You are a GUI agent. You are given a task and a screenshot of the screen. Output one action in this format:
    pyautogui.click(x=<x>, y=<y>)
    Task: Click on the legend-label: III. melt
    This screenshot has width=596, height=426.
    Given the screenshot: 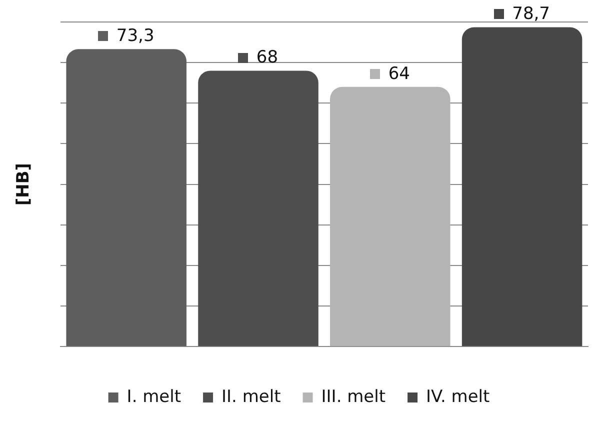 What is the action you would take?
    pyautogui.click(x=353, y=396)
    